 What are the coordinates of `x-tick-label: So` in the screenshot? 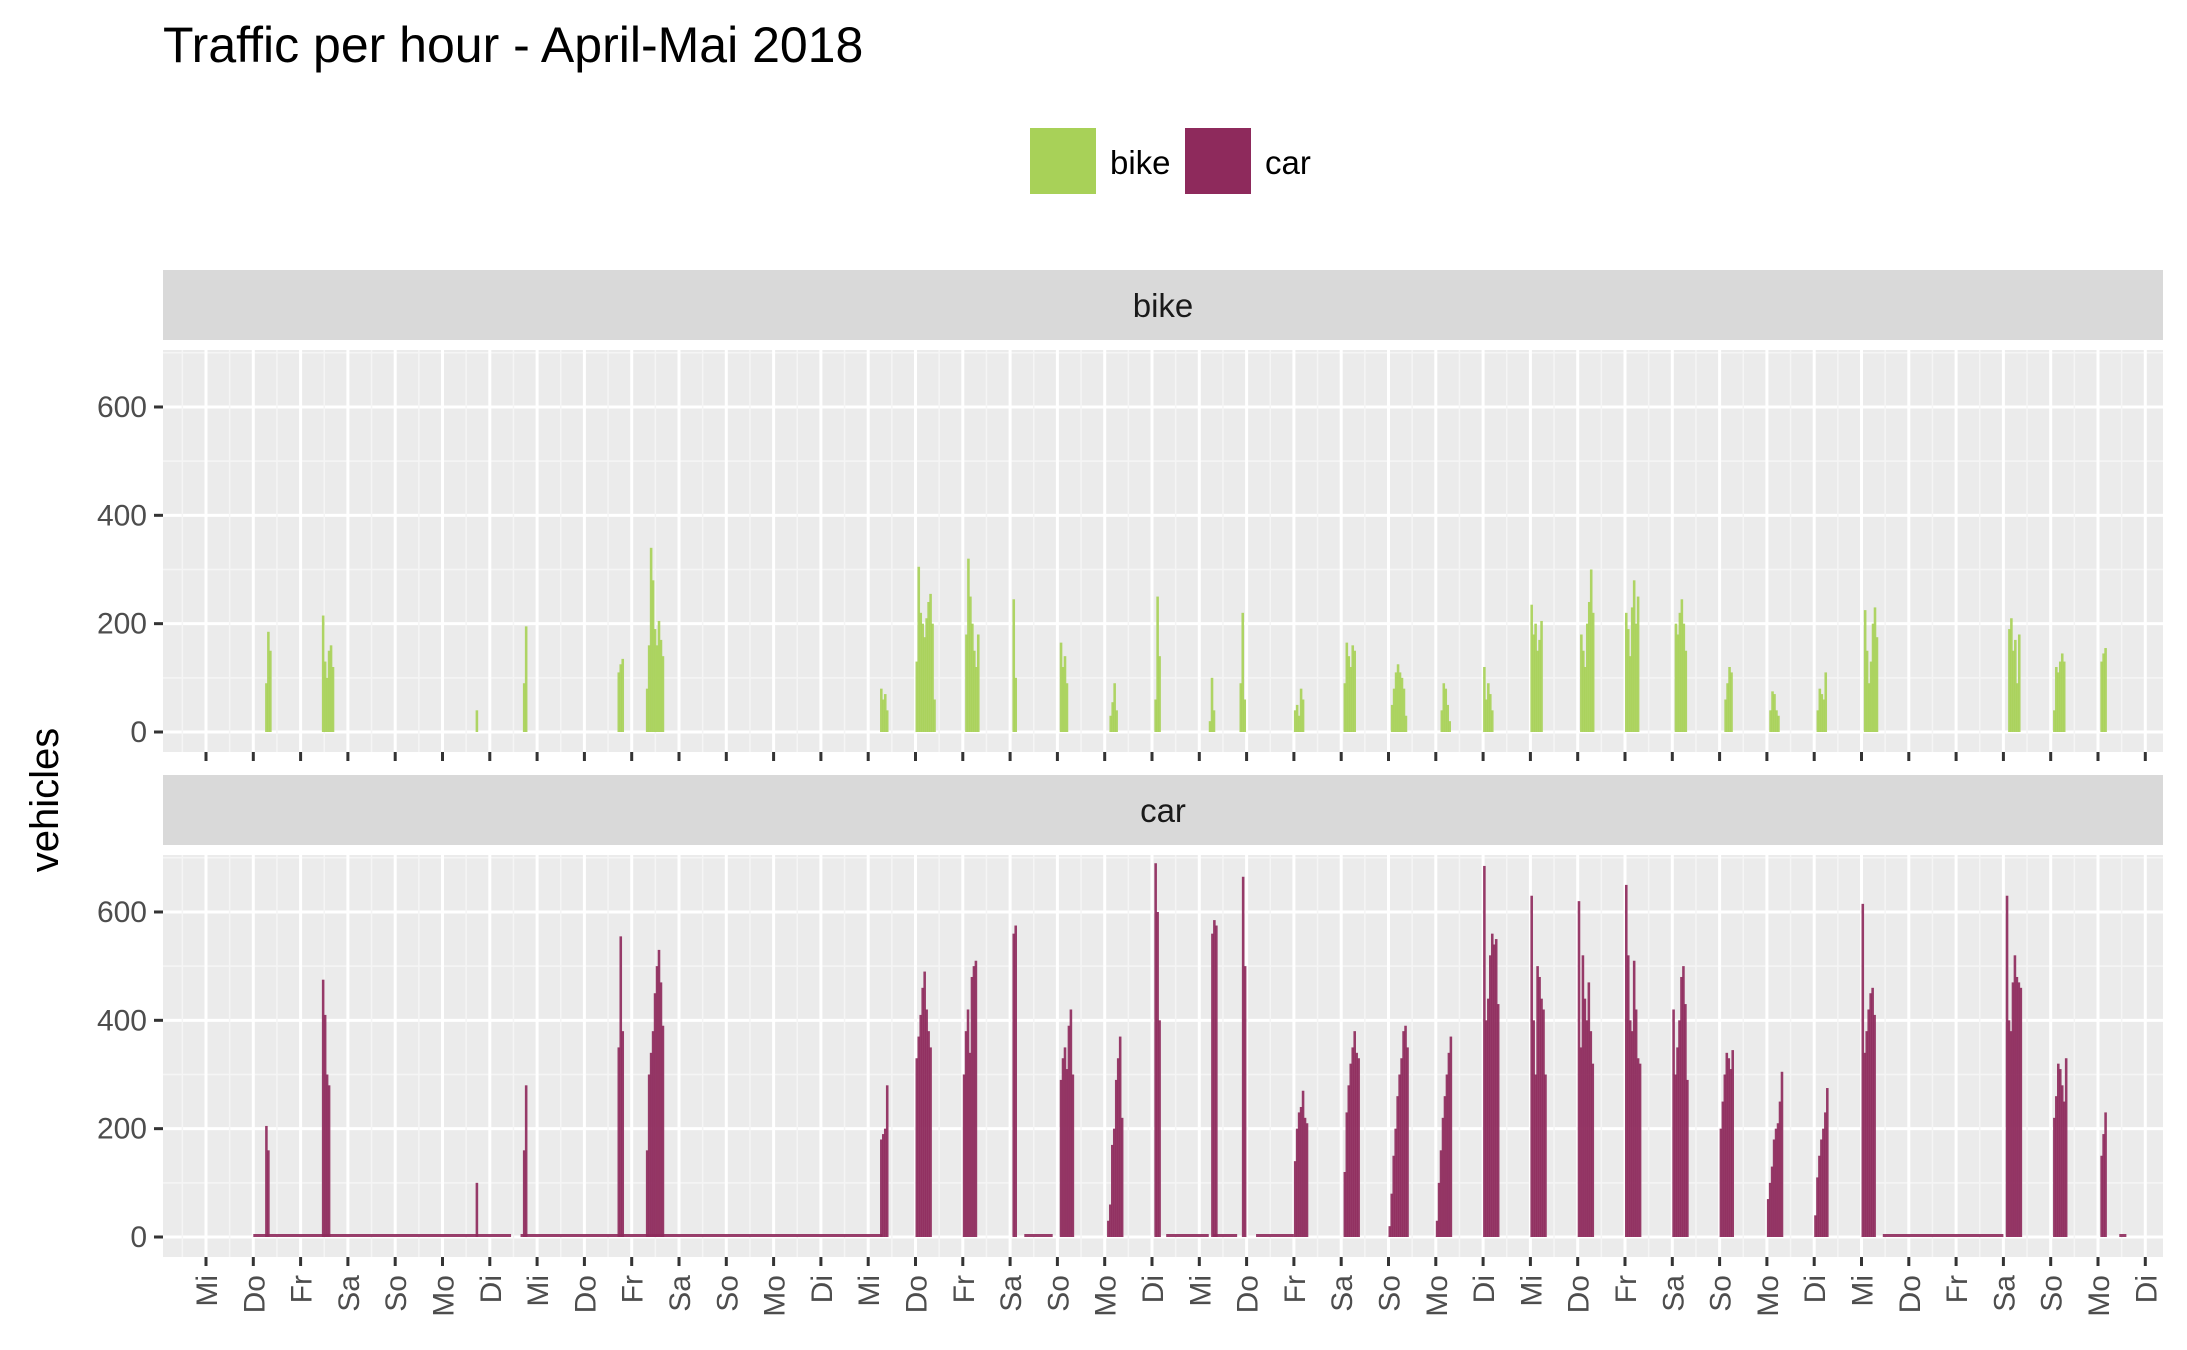 It's located at (2052, 1293).